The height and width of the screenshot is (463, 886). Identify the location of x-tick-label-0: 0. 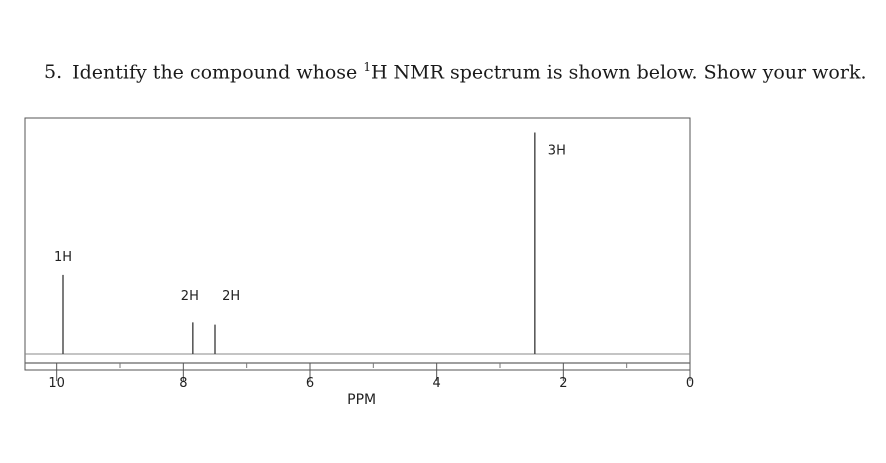
(690, 383).